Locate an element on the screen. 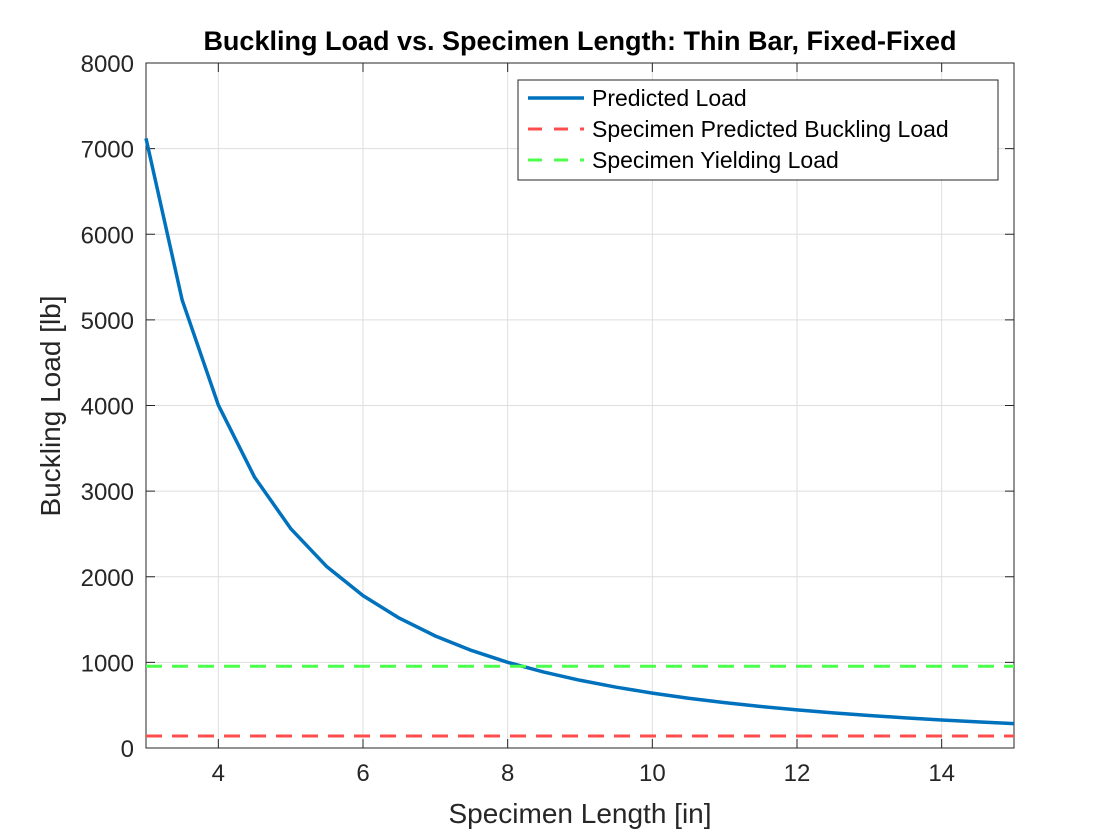 The height and width of the screenshot is (840, 1120). y-tick-labels: 0 1000 2000 3000 4000 5000 6000 7000 8000 is located at coordinates (107, 407).